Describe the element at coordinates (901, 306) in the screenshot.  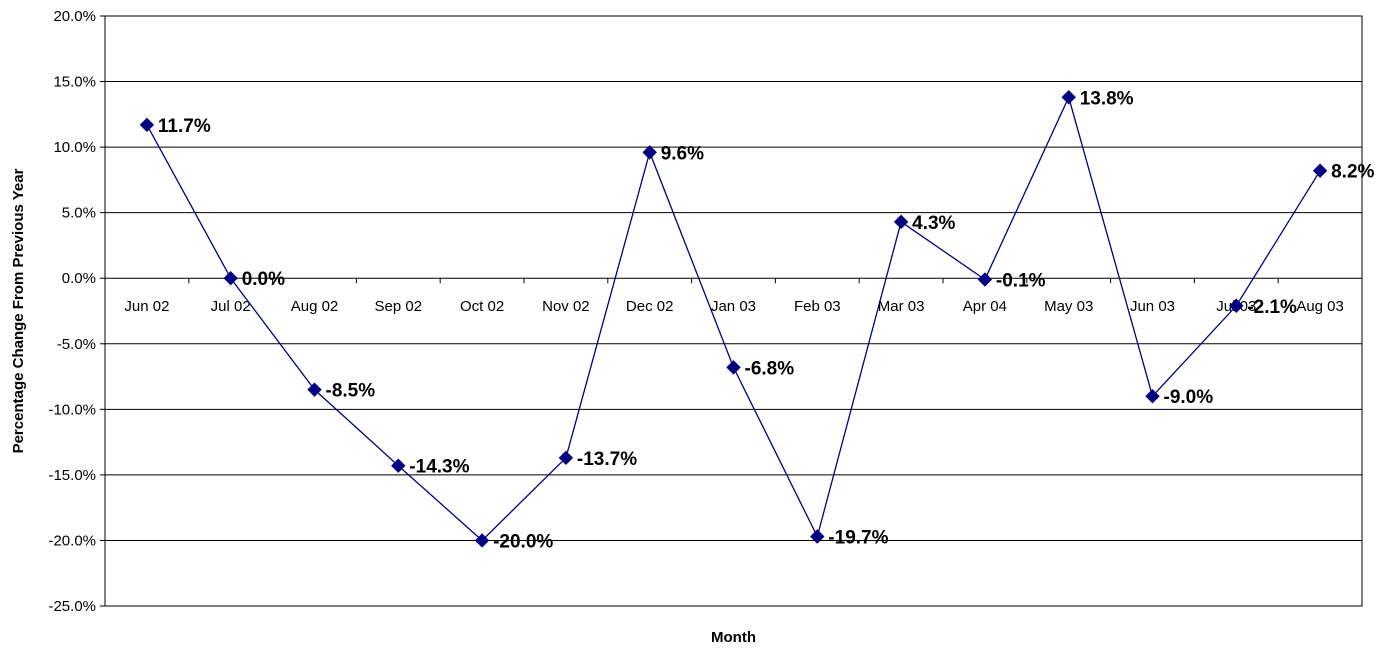
I see `x-tick-label: Mar 03` at that location.